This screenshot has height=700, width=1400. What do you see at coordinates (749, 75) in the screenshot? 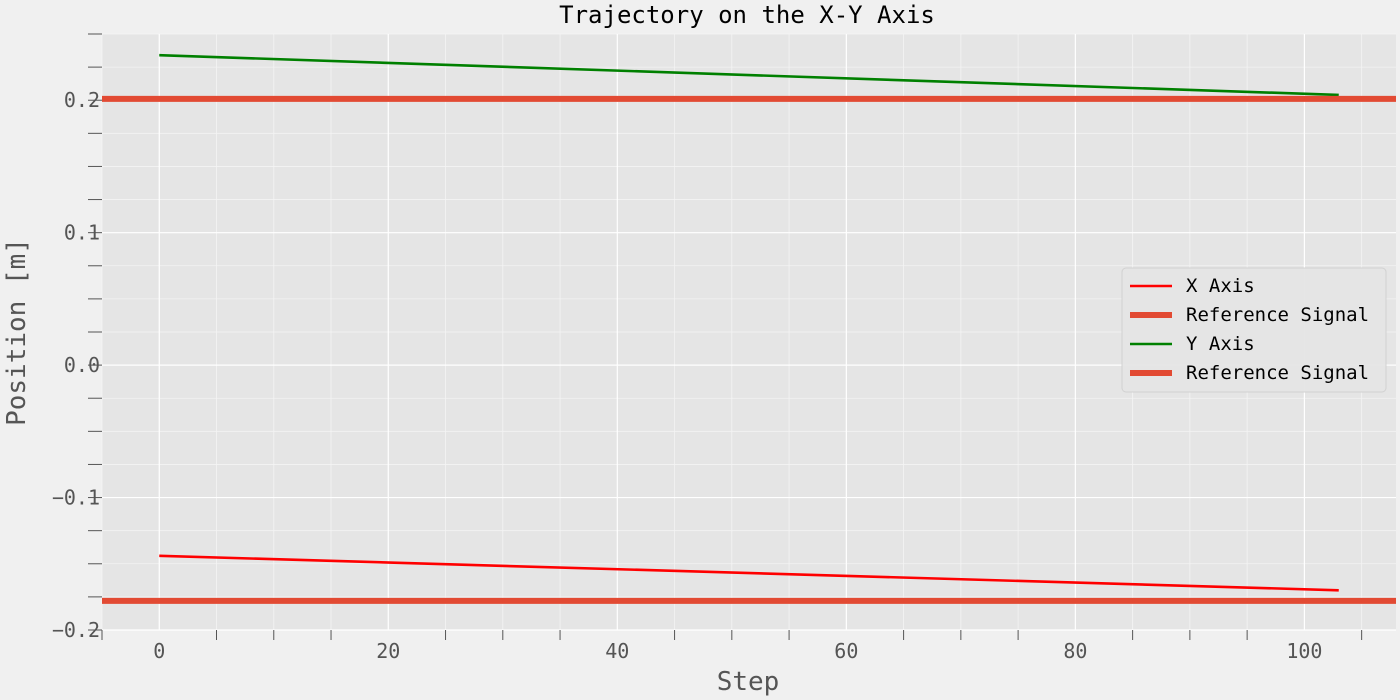
I see `y-axis-line` at bounding box center [749, 75].